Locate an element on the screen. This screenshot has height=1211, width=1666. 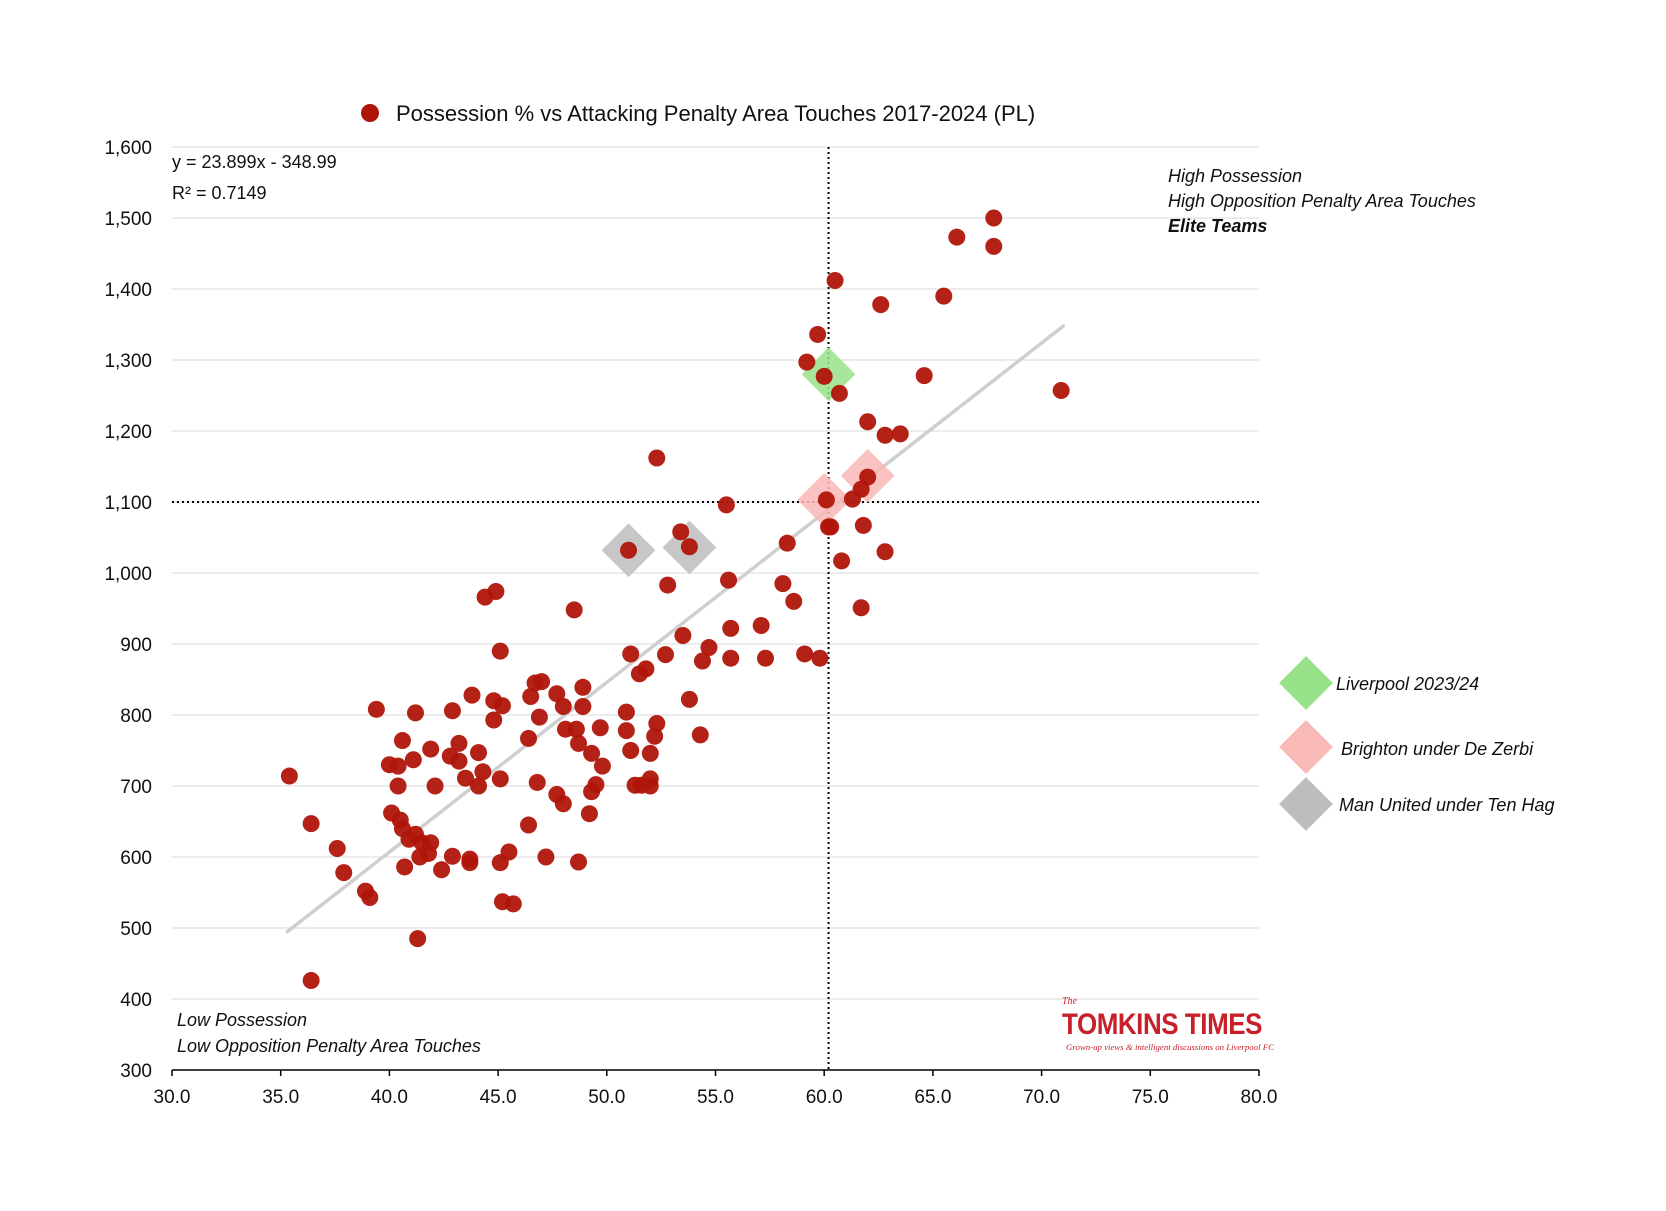
logo-name: TOMKINS TIMES is located at coordinates (1162, 1024).